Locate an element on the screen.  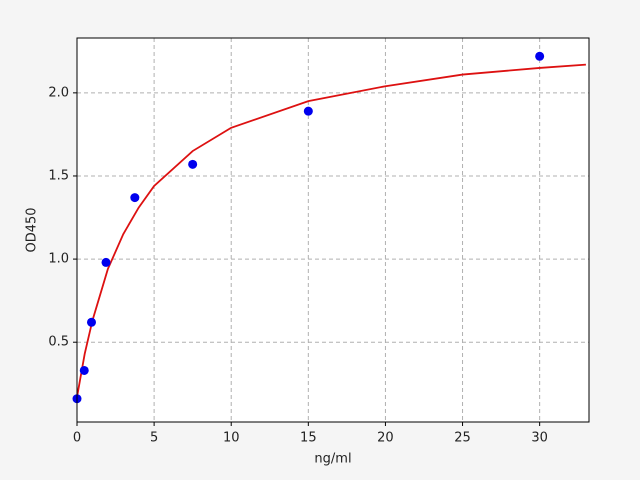
y-tick-label: 1.0 is located at coordinates (58, 259).